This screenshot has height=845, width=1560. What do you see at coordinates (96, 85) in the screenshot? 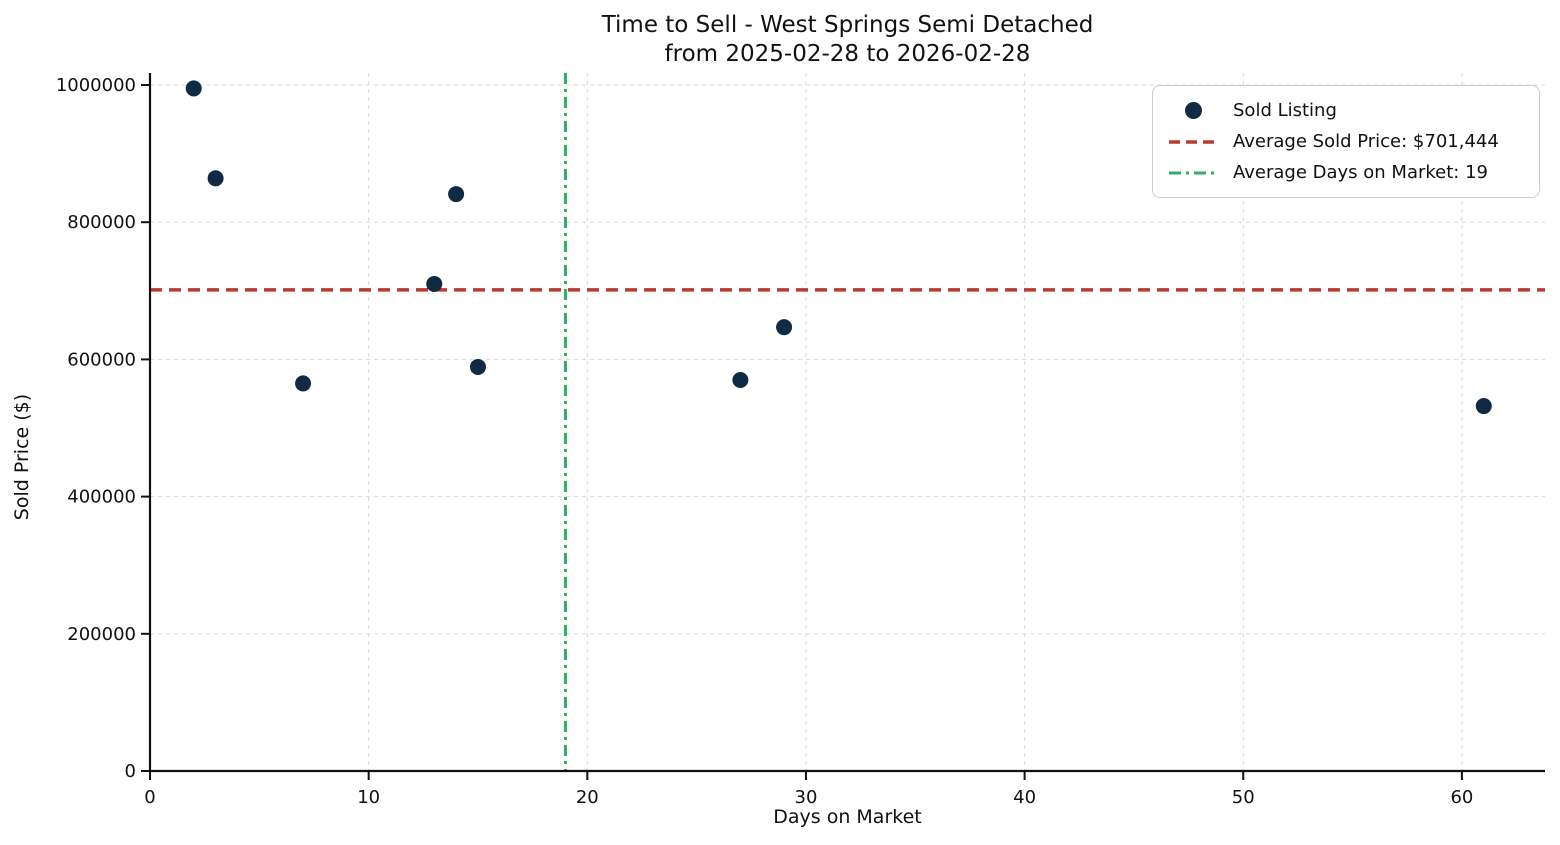
I see `y-tick-label: 1000000` at bounding box center [96, 85].